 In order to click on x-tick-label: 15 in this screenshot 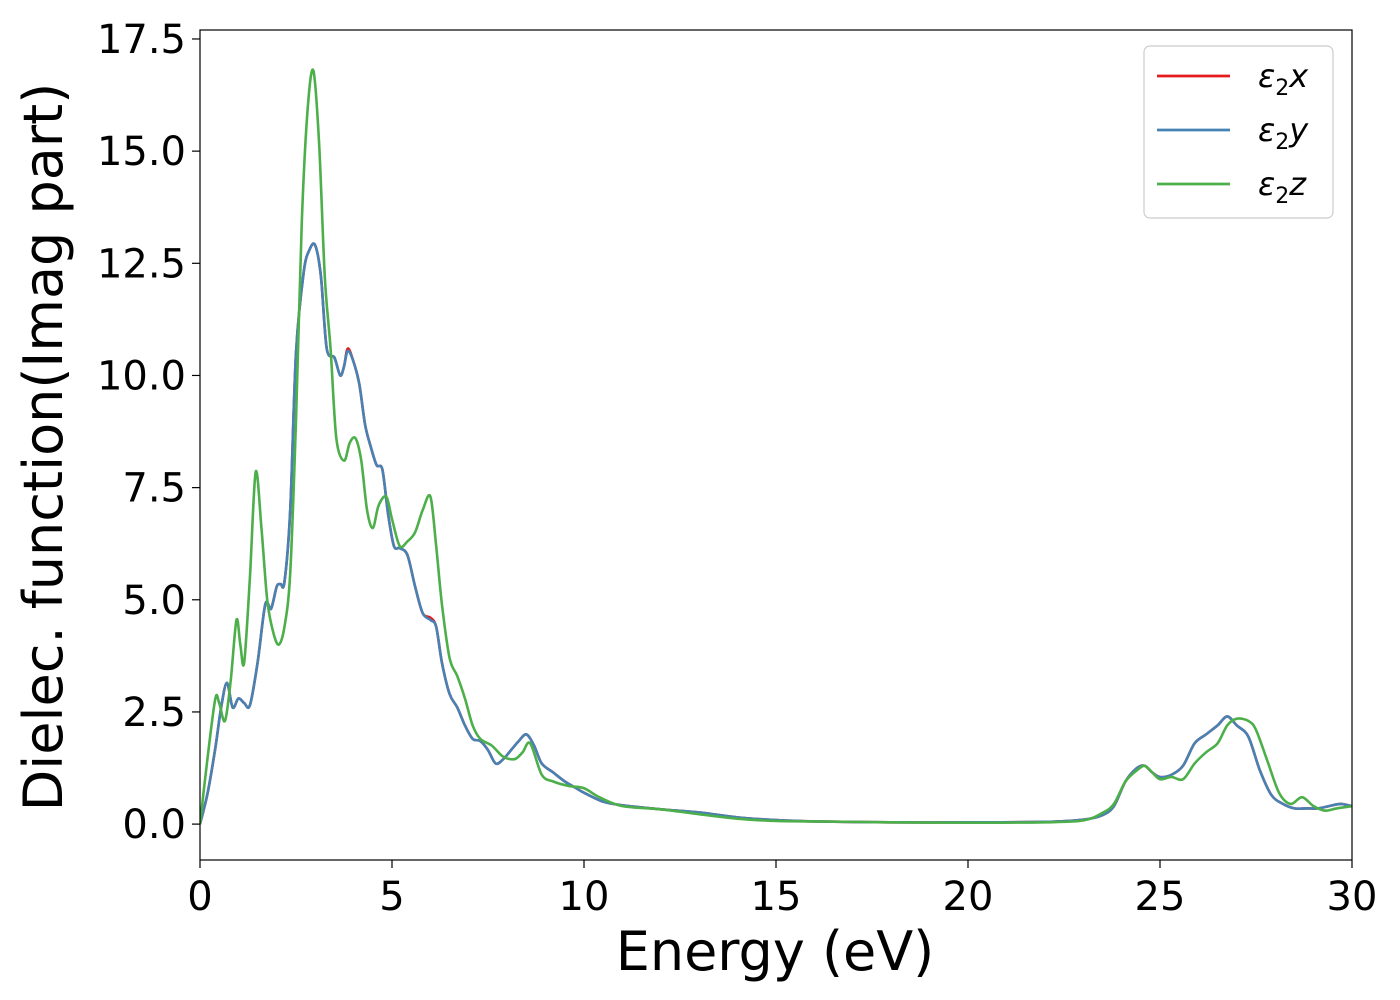, I will do `click(776, 897)`.